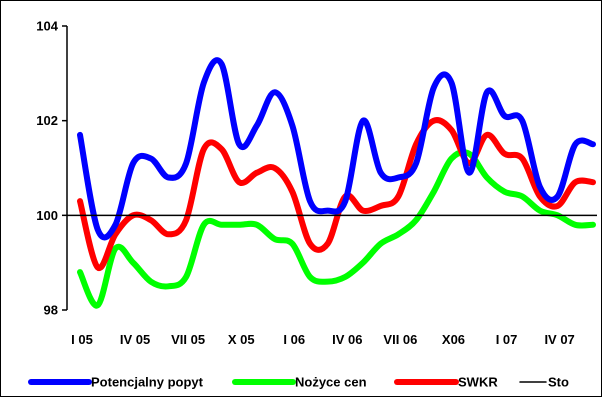 The image size is (602, 397). Describe the element at coordinates (47, 26) in the screenshot. I see `y-tick-label: 104` at that location.